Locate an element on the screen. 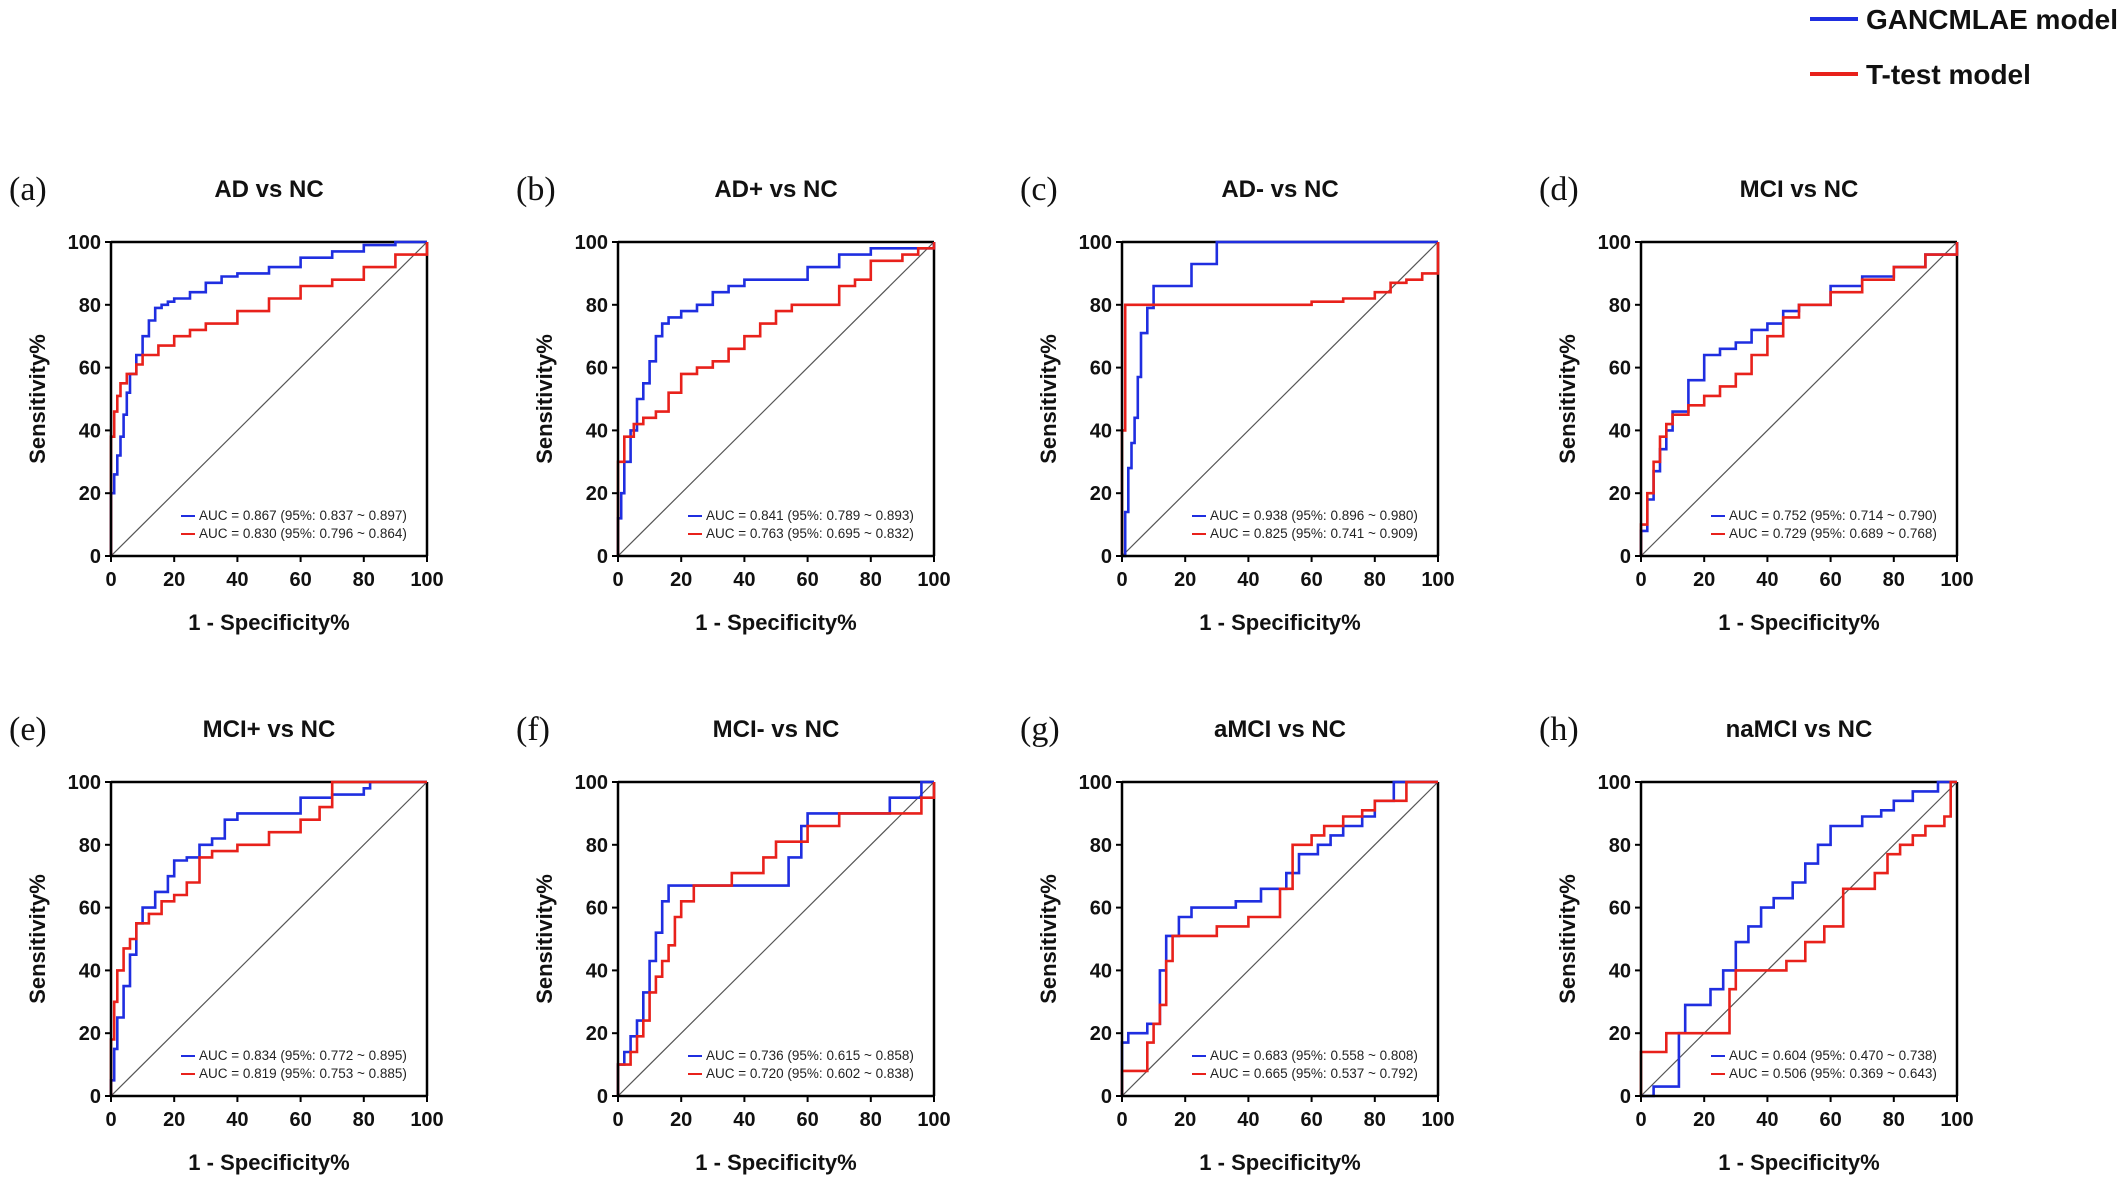  panel-letter: (g) is located at coordinates (1040, 729).